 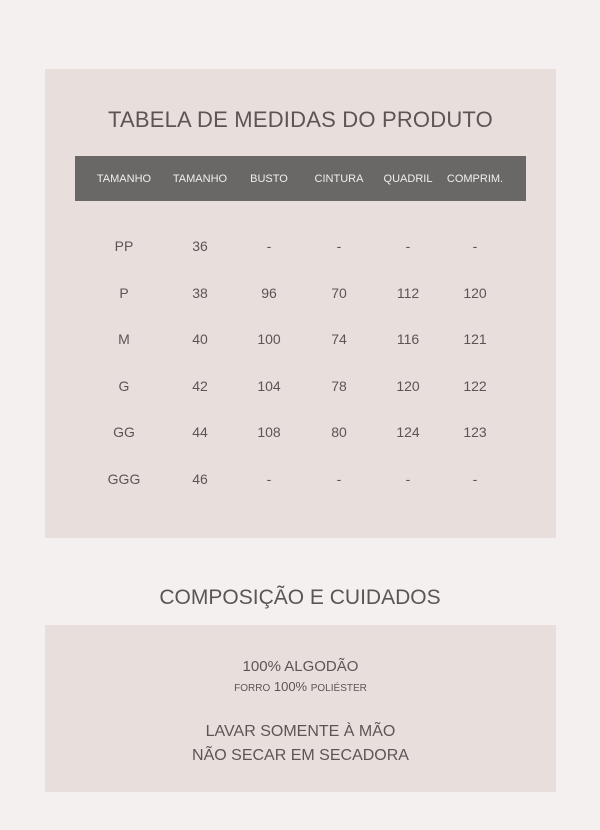 What do you see at coordinates (269, 292) in the screenshot?
I see `table-cell: 96` at bounding box center [269, 292].